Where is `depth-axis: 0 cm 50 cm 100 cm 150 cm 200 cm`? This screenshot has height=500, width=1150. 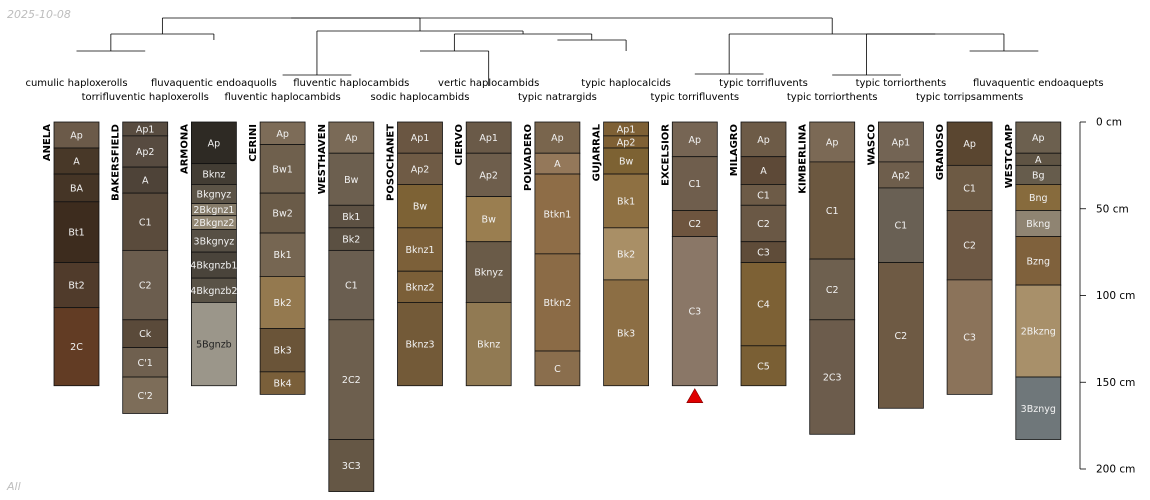
depth-axis: 0 cm 50 cm 100 cm 150 cm 200 cm is located at coordinates (1107, 296).